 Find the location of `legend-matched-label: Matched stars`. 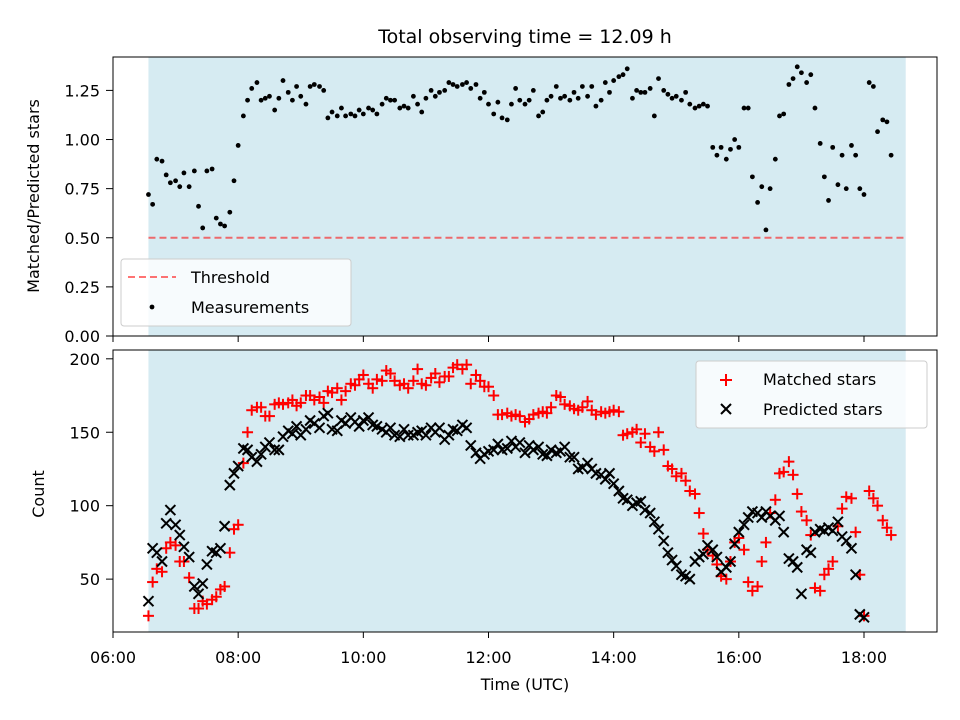

legend-matched-label: Matched stars is located at coordinates (819, 379).